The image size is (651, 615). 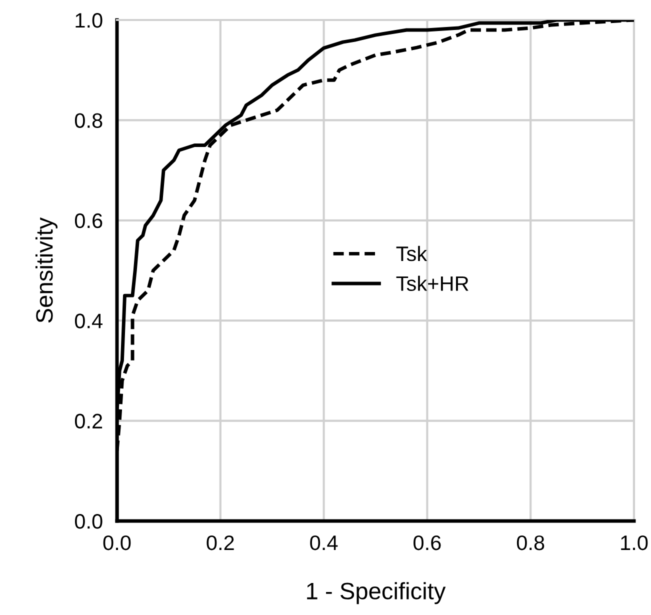 I want to click on x-tick-label: 0.6, so click(x=427, y=542).